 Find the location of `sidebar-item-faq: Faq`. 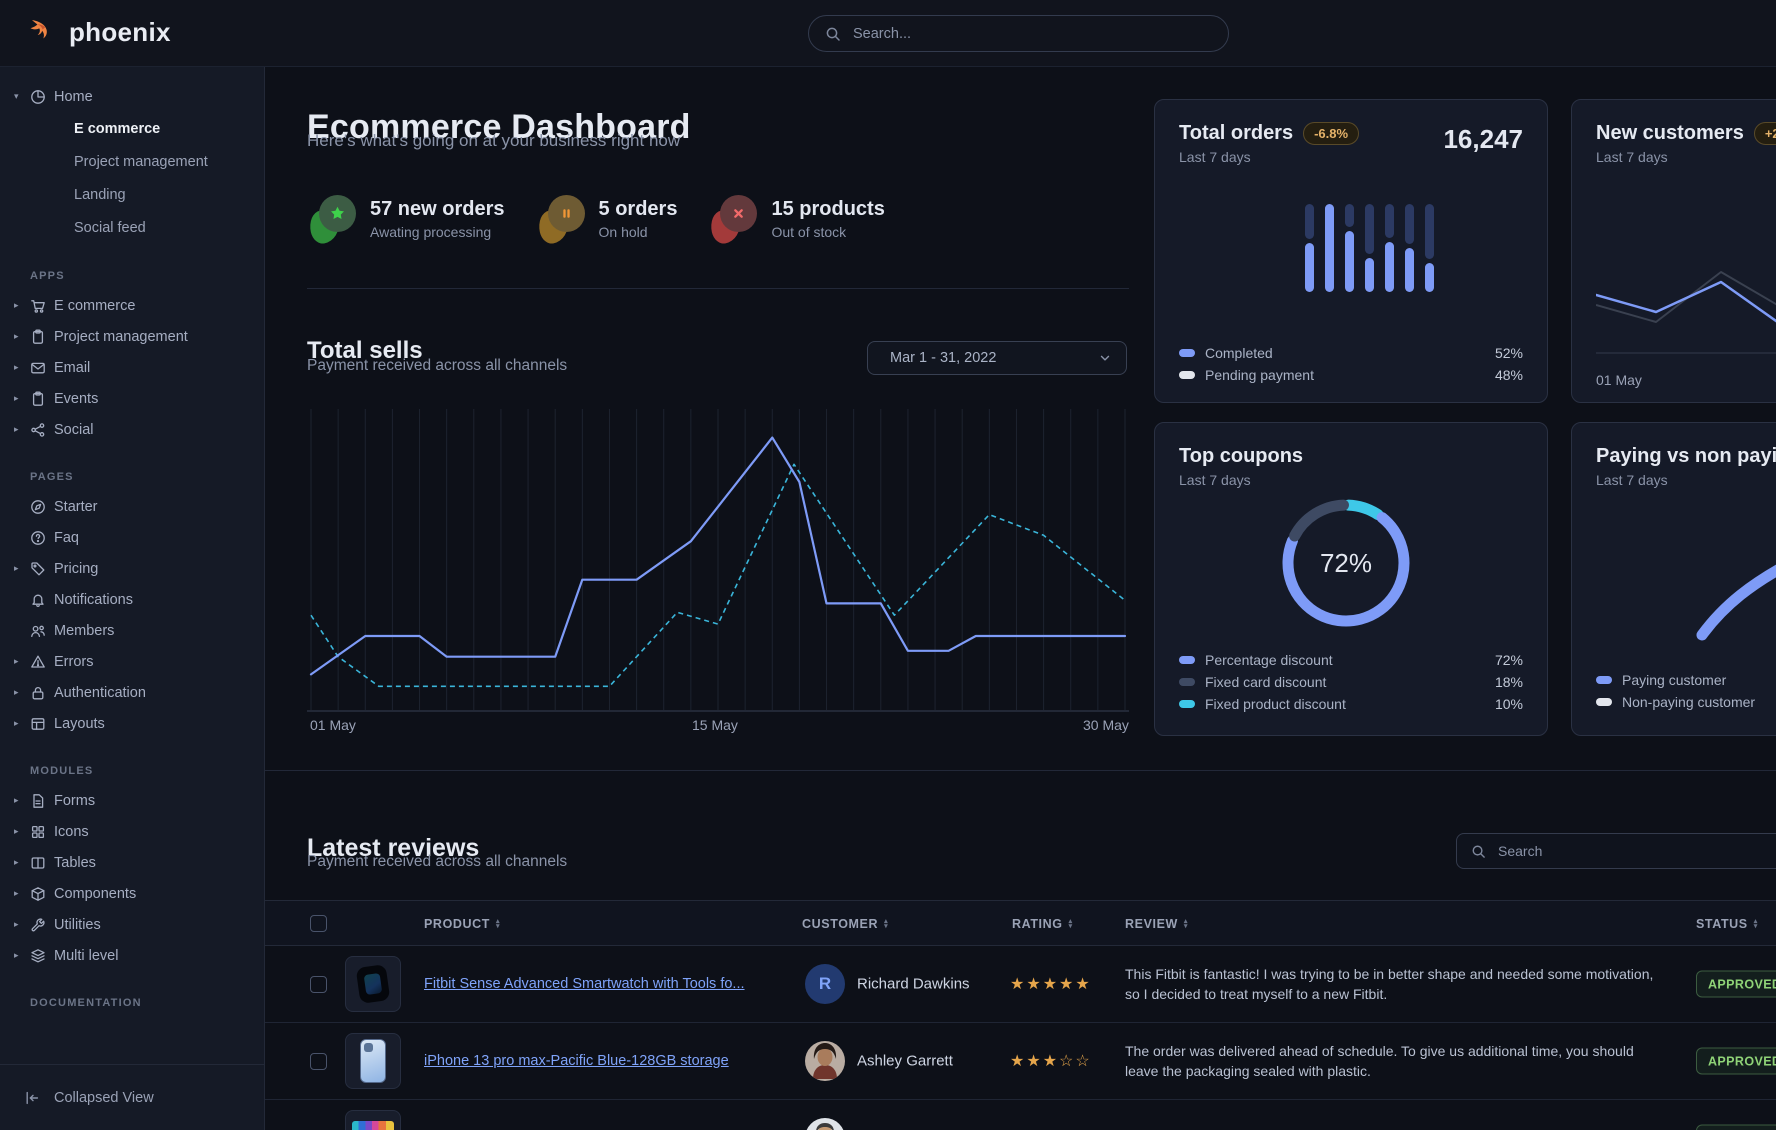

sidebar-item-faq: Faq is located at coordinates (133, 537).